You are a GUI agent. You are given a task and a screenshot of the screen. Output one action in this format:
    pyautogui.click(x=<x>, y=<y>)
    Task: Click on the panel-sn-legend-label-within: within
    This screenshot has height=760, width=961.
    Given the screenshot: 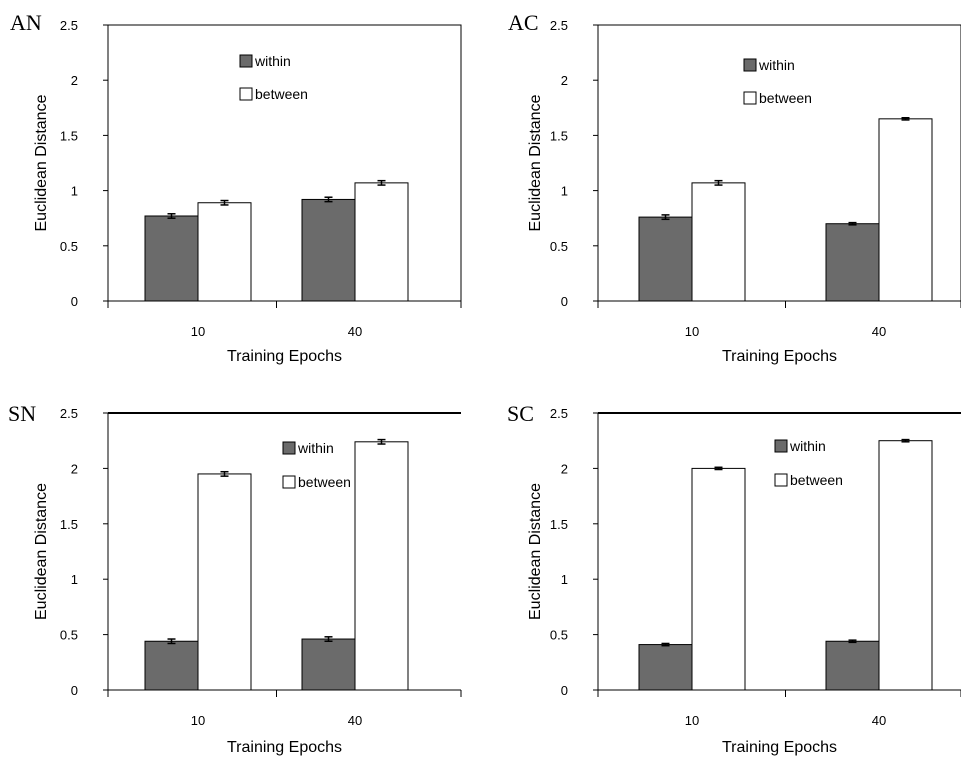 What is the action you would take?
    pyautogui.click(x=315, y=448)
    